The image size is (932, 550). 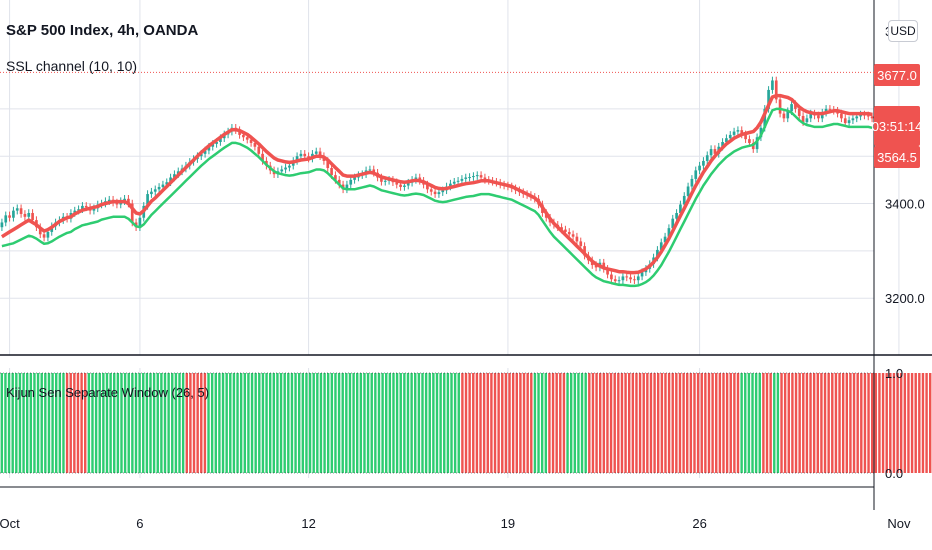 What do you see at coordinates (897, 75) in the screenshot?
I see `high-price-tag: 3677.0` at bounding box center [897, 75].